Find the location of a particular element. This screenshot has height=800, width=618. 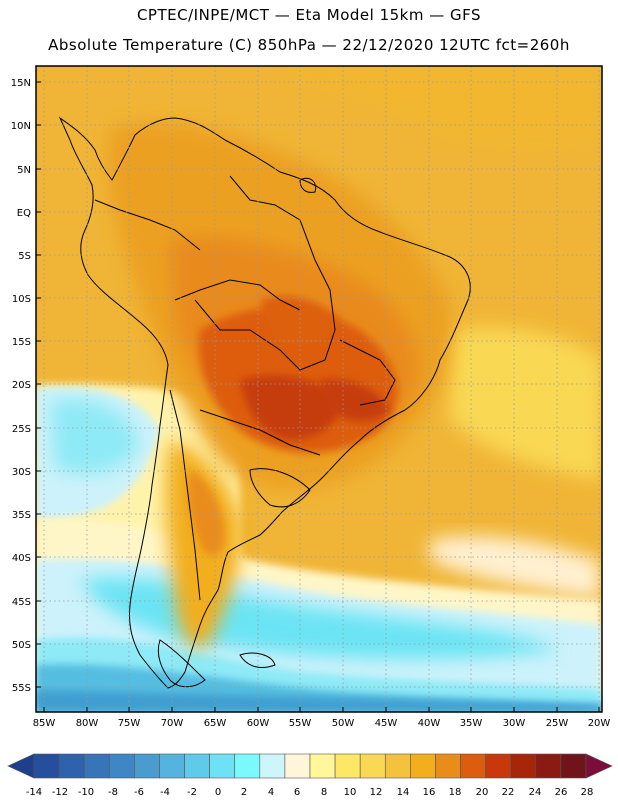

colorbar-label: -10 is located at coordinates (86, 792).